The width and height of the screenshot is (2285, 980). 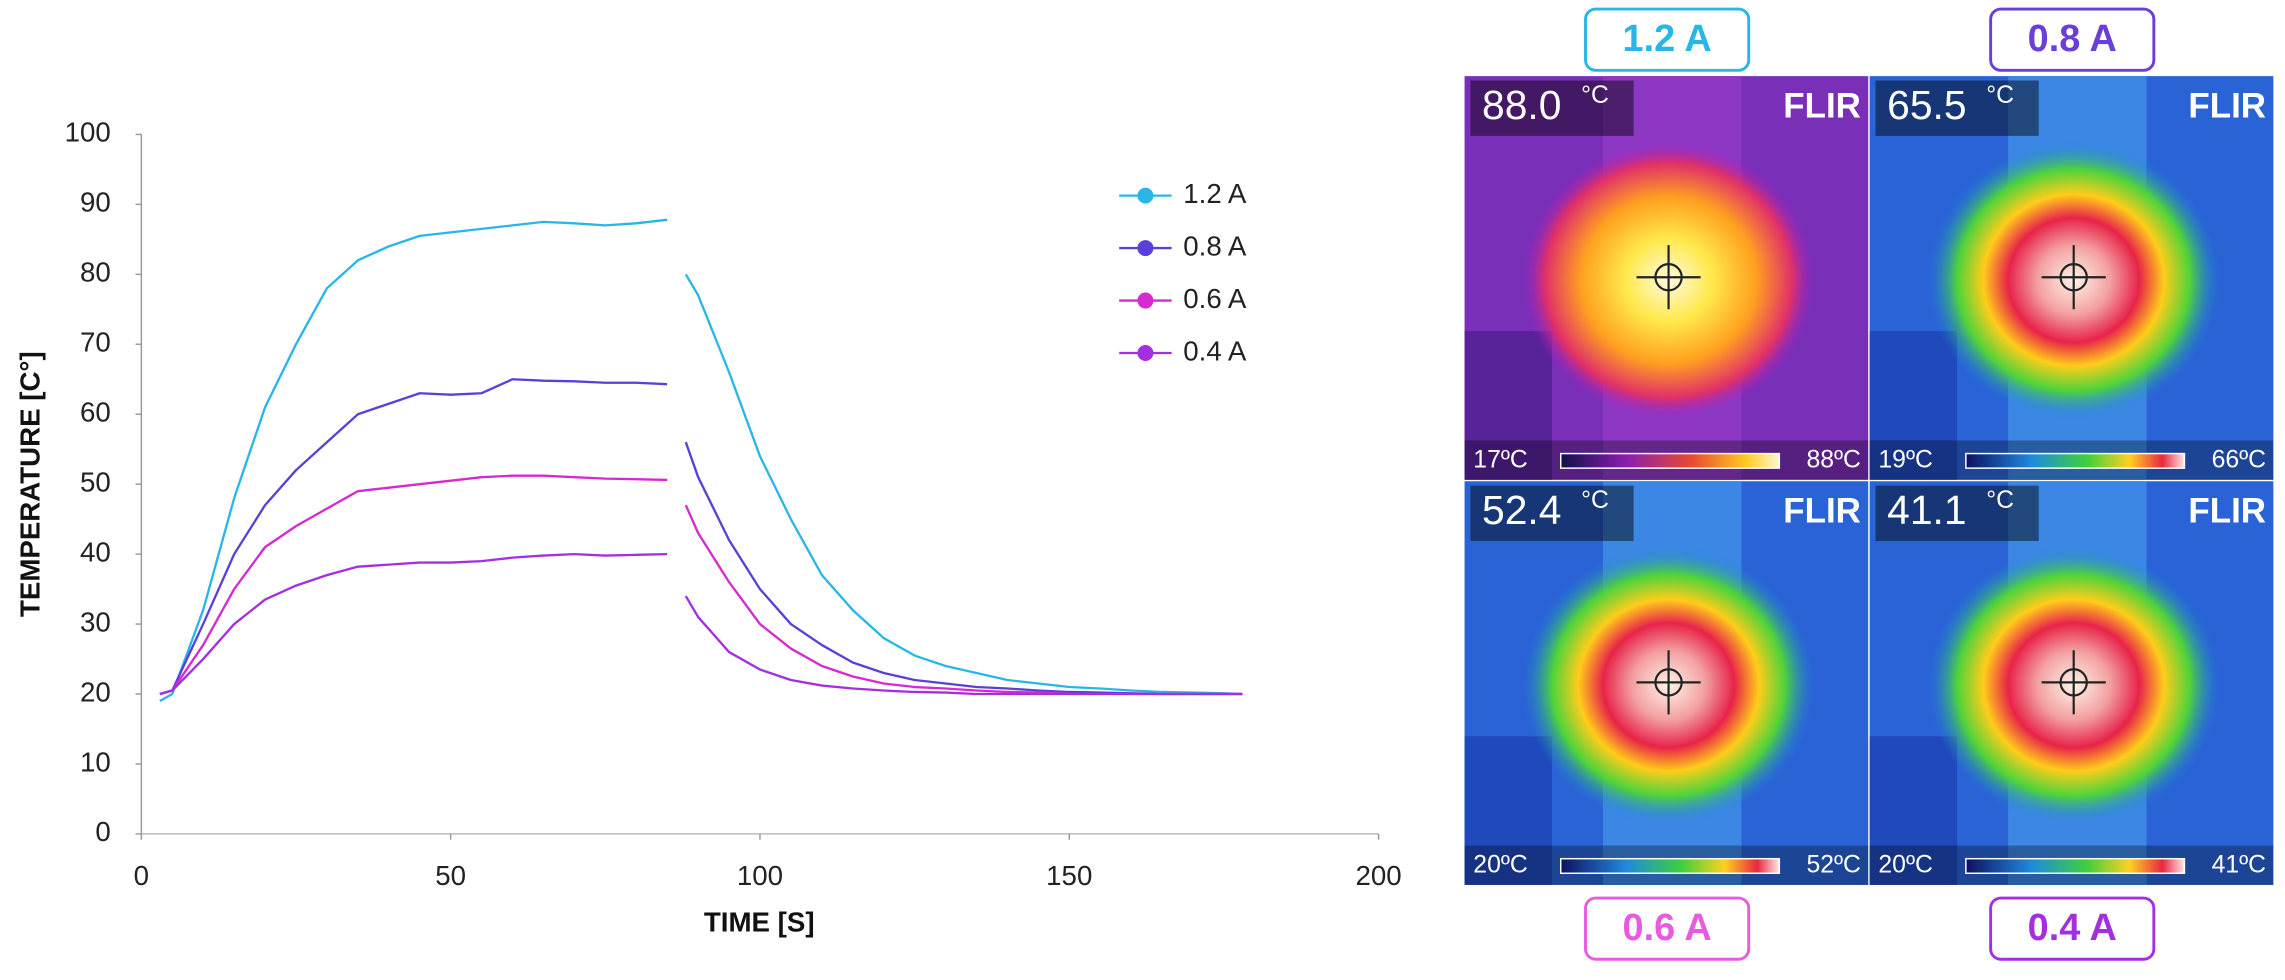 I want to click on thermal-panel: 88.0 °C FLIR 17ºC 88ºC 1.2 A, so click(x=1666, y=243).